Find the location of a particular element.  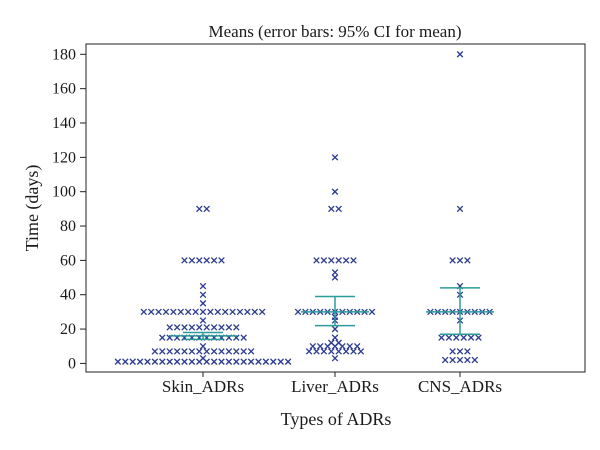

x-axis-categories: Skin_ADRs Liver_ADRs CNS_ADRs is located at coordinates (332, 384).